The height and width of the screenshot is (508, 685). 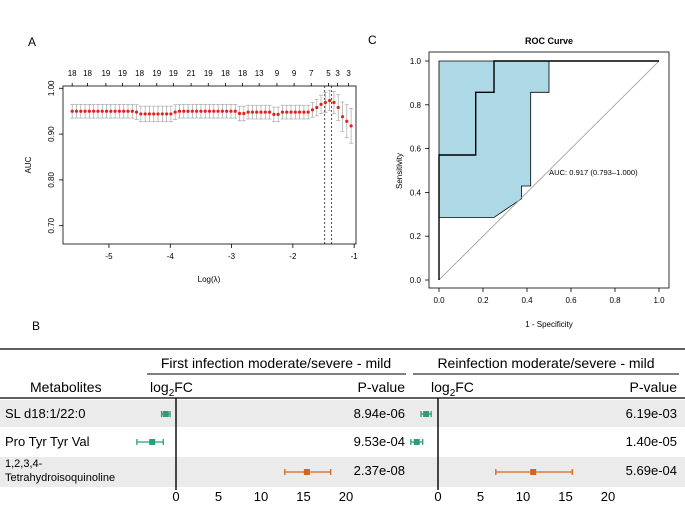 What do you see at coordinates (416, 236) in the screenshot?
I see `panel-c-y-tick-label: 0.2` at bounding box center [416, 236].